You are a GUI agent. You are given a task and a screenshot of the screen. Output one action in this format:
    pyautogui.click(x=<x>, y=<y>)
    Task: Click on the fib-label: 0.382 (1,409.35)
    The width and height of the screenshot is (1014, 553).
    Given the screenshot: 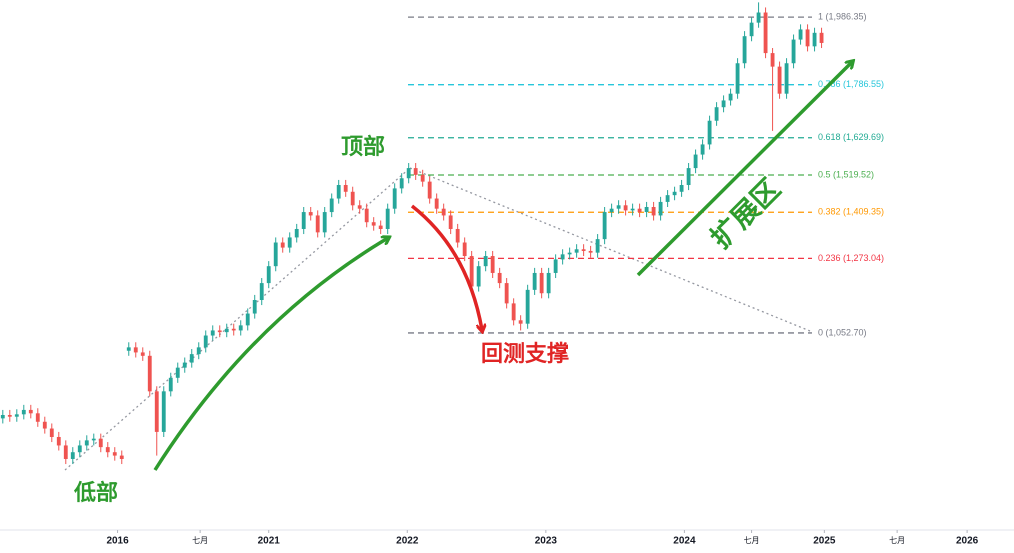 What is the action you would take?
    pyautogui.click(x=851, y=212)
    